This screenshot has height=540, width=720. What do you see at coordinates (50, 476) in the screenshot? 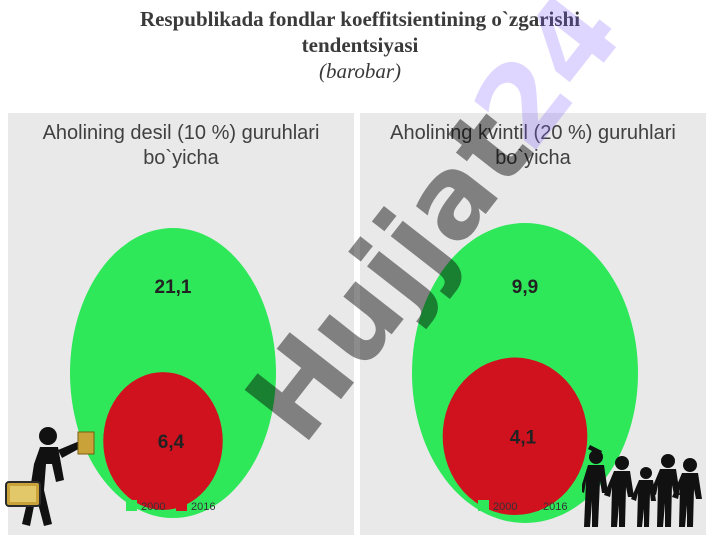
I see `man-with-money-icon` at bounding box center [50, 476].